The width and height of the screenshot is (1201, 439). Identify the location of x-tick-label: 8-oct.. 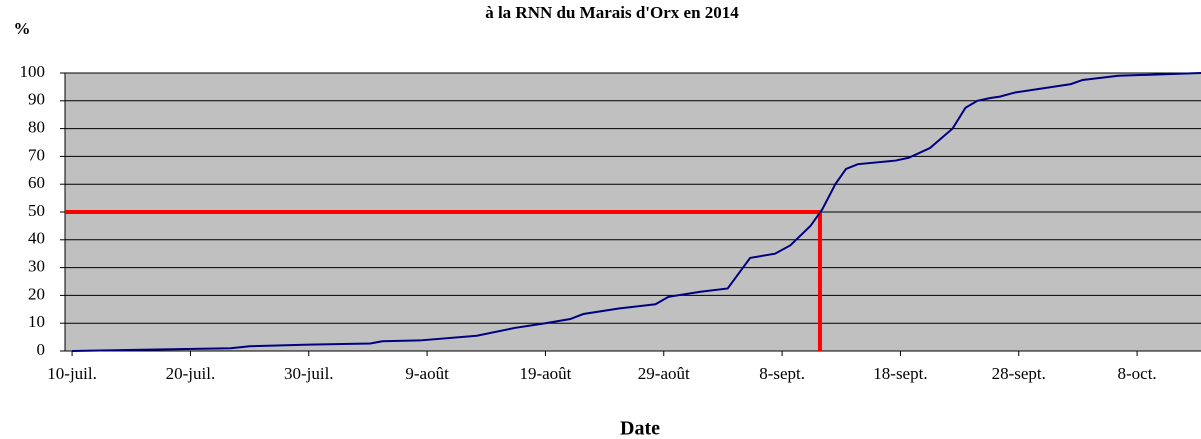
(1137, 373).